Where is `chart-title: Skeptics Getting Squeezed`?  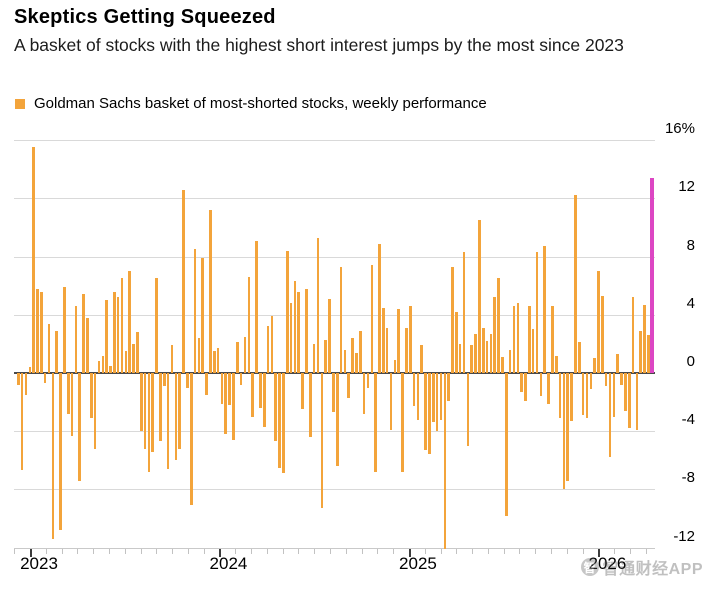 chart-title: Skeptics Getting Squeezed is located at coordinates (145, 17).